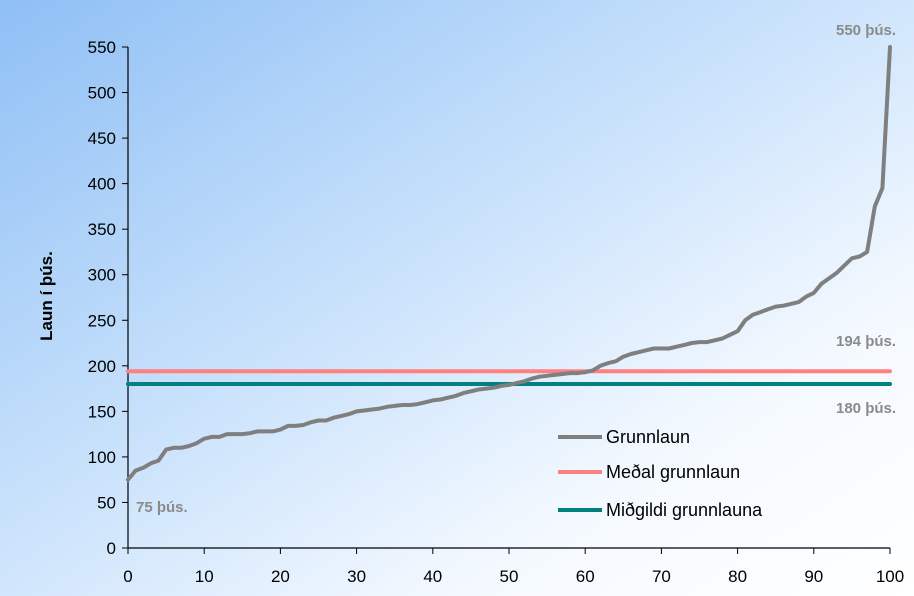 The height and width of the screenshot is (596, 914). Describe the element at coordinates (102, 184) in the screenshot. I see `y-tick-label: 400` at that location.